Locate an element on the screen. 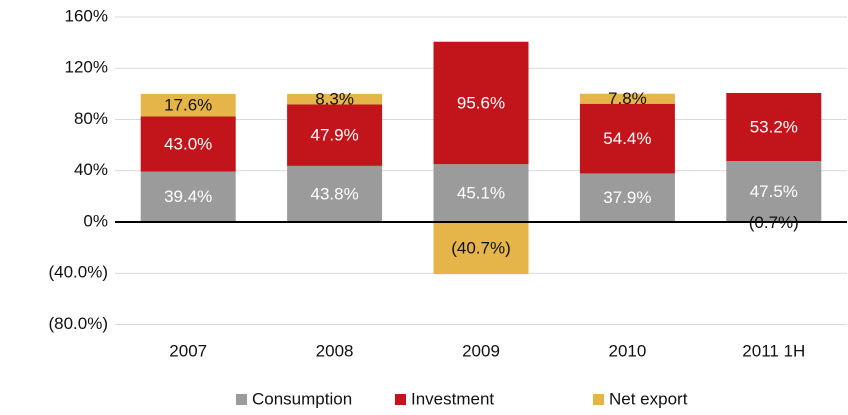 Image resolution: width=848 pixels, height=415 pixels. value-label: 43.0% is located at coordinates (188, 143).